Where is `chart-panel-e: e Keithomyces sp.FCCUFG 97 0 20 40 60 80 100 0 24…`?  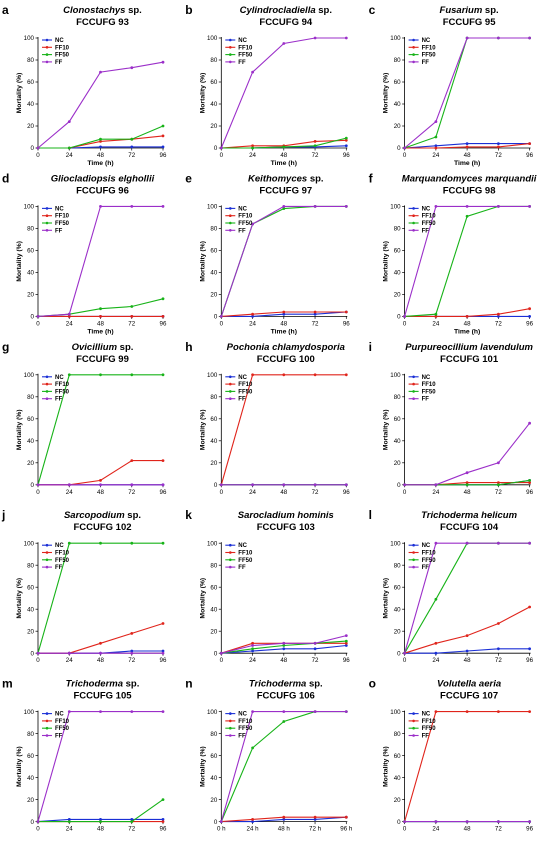 chart-panel-e: e Keithomyces sp.FCCUFG 97 0 20 40 60 80 100 0 24… is located at coordinates (267, 253).